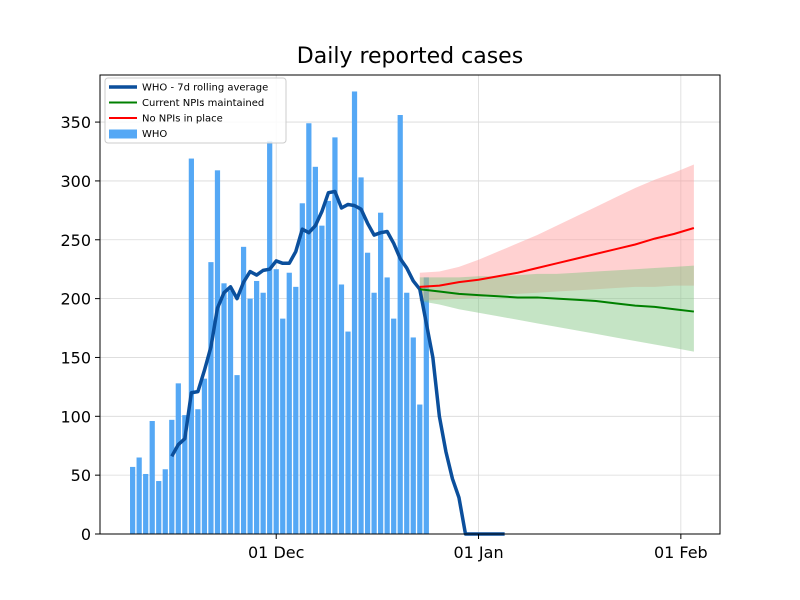  I want to click on current-npi-band, so click(556, 308).